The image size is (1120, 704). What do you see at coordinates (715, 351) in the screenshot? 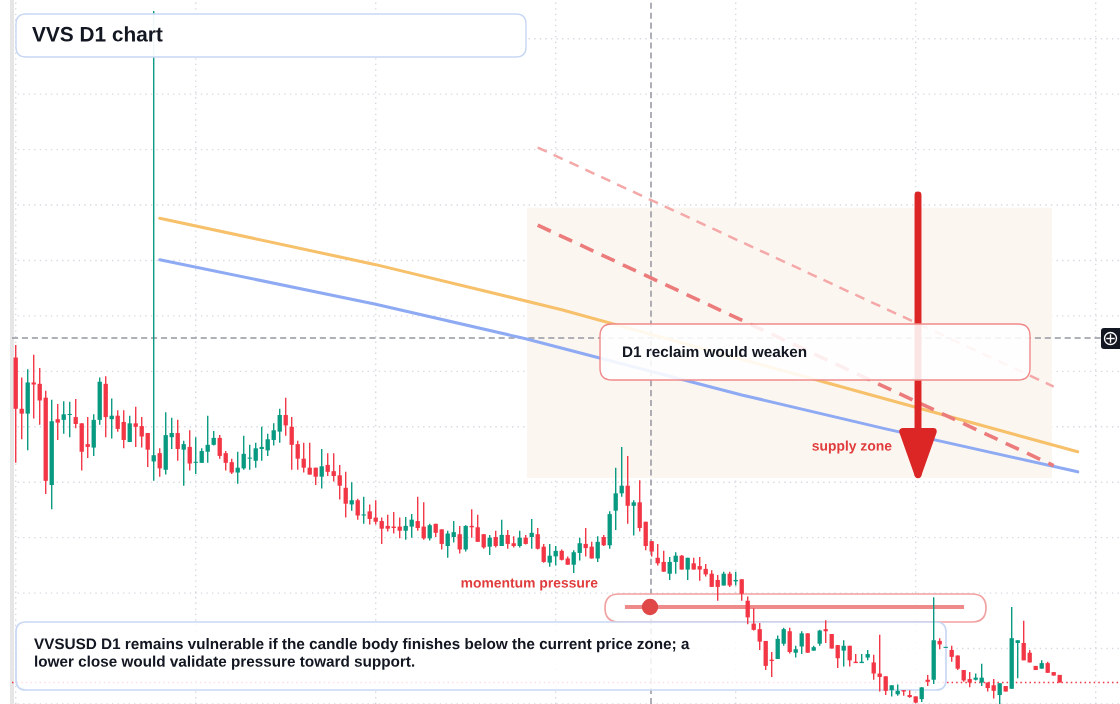
I see `annotation: D1 reclaim would weaken` at bounding box center [715, 351].